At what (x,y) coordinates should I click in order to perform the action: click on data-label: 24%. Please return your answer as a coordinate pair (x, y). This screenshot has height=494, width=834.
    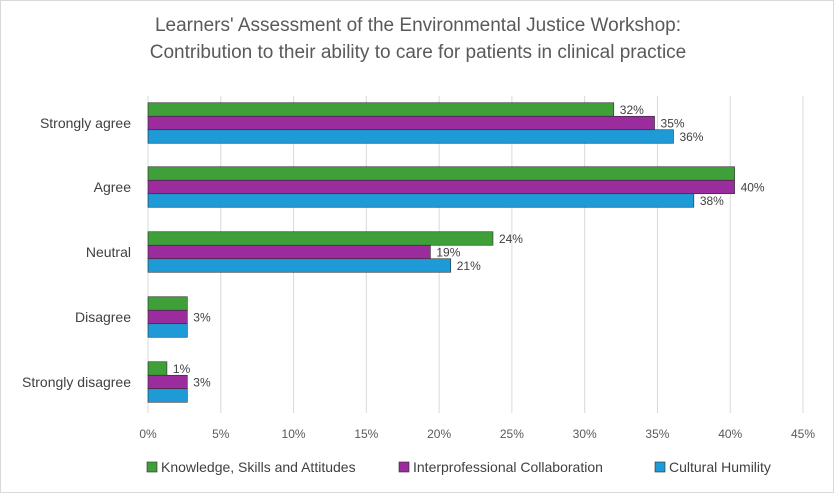
    Looking at the image, I should click on (511, 239).